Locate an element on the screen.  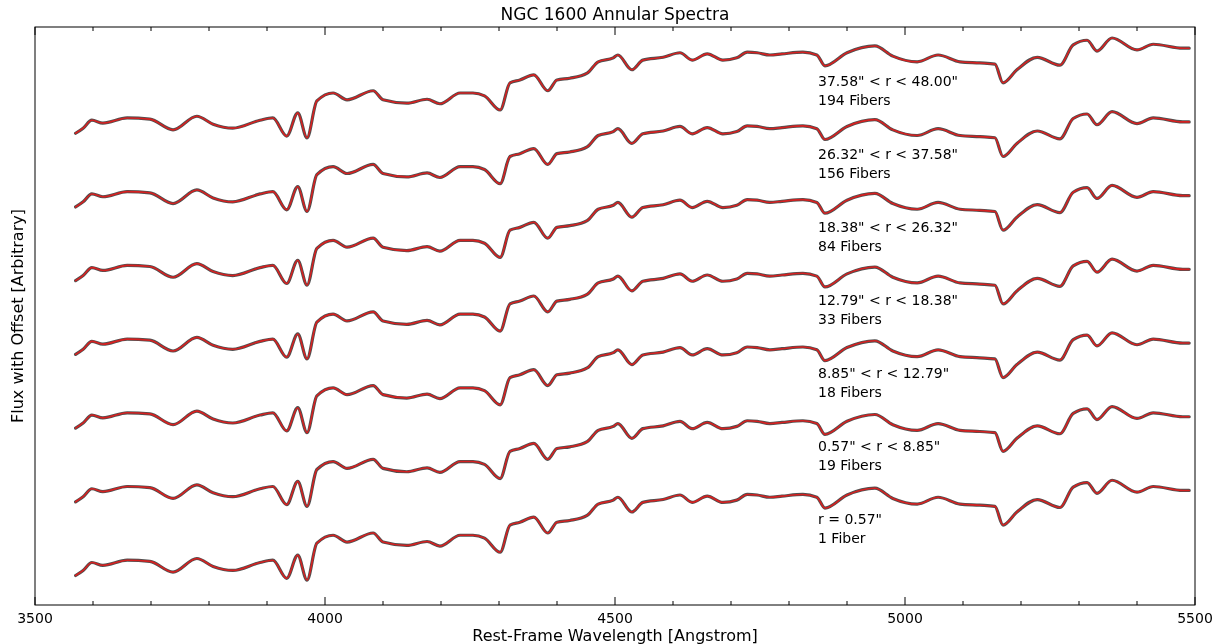
annotation: 26.32" < r < 37.58" 156 Fibers is located at coordinates (888, 163).